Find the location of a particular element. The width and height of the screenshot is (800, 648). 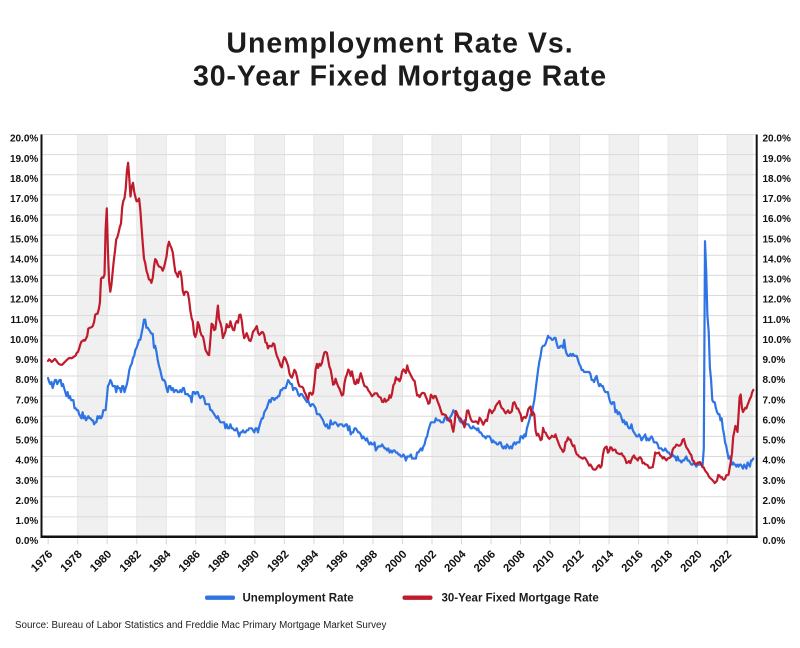

svg-text: Unemployment Rate Vs. is located at coordinates (399, 44).